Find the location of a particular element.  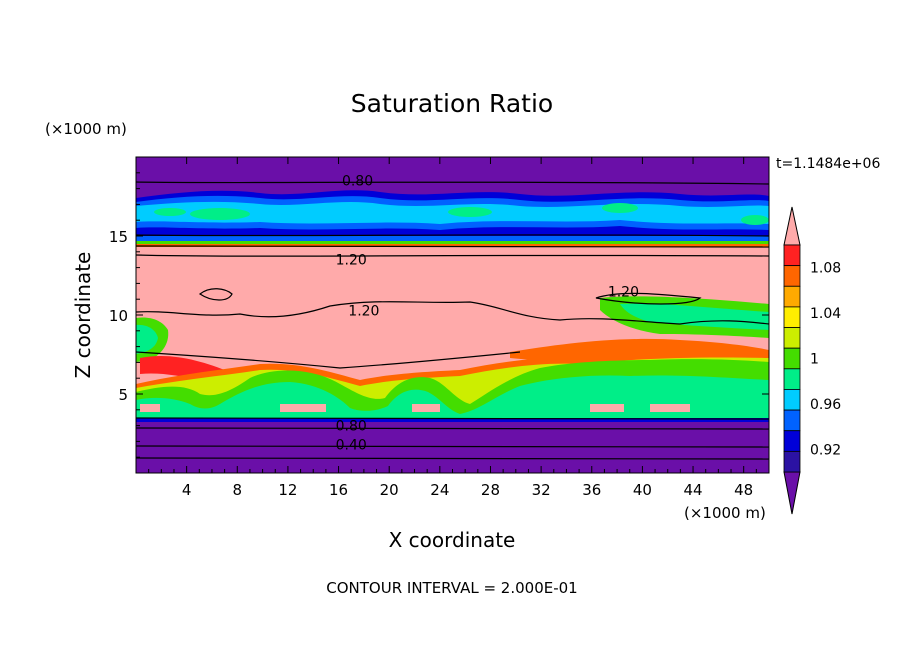

x-tick-label: 24 is located at coordinates (439, 490).